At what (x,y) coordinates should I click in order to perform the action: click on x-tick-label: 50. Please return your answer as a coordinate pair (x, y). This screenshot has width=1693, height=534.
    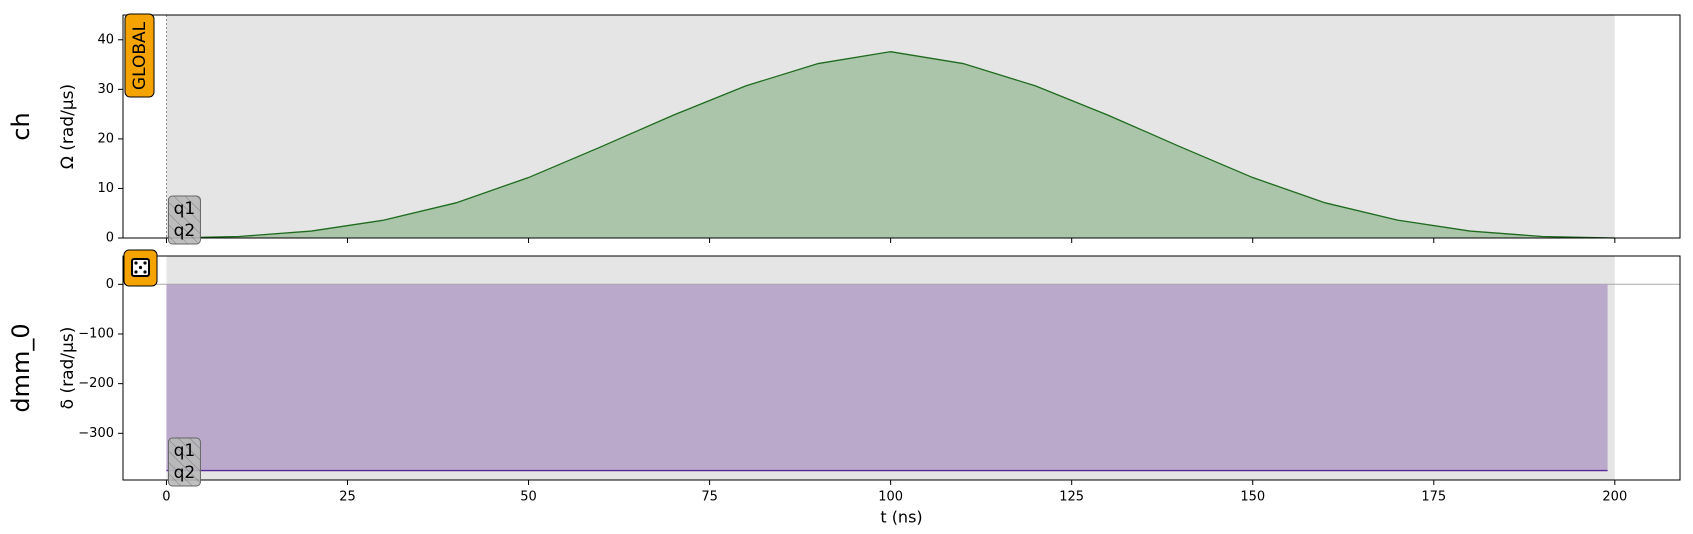
    Looking at the image, I should click on (528, 497).